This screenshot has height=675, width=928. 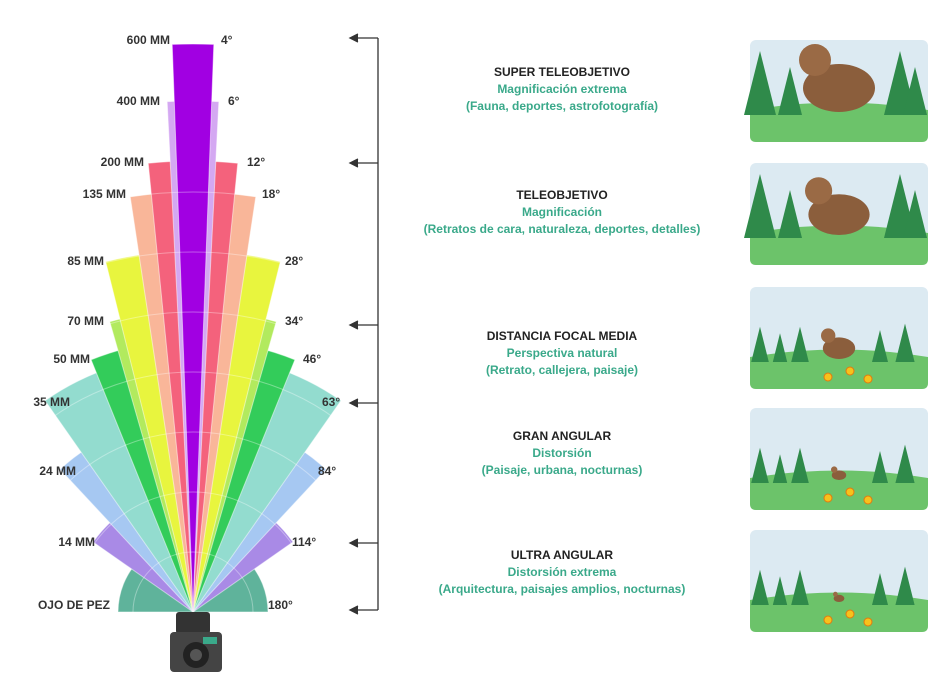 What do you see at coordinates (327, 471) in the screenshot?
I see `angle: 84°` at bounding box center [327, 471].